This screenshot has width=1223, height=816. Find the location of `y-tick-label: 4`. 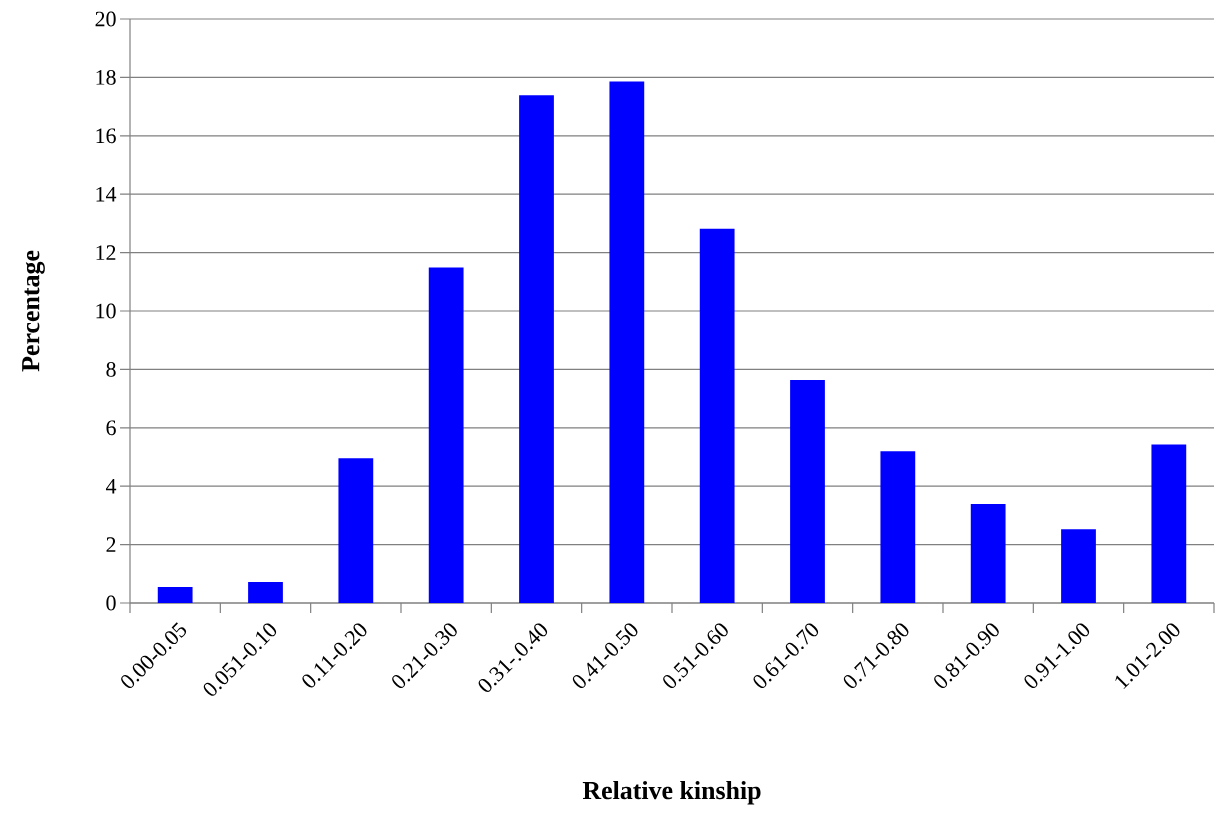

y-tick-label: 4 is located at coordinates (111, 486).